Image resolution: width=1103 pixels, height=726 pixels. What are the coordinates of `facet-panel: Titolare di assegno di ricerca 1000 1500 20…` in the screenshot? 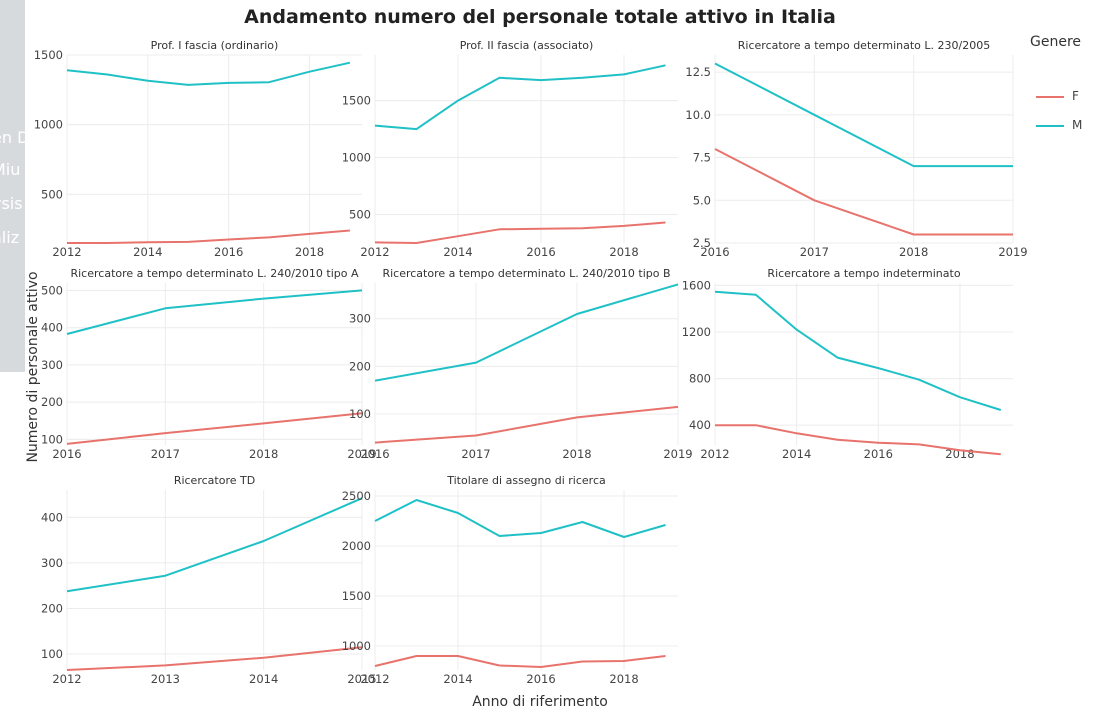 It's located at (510, 580).